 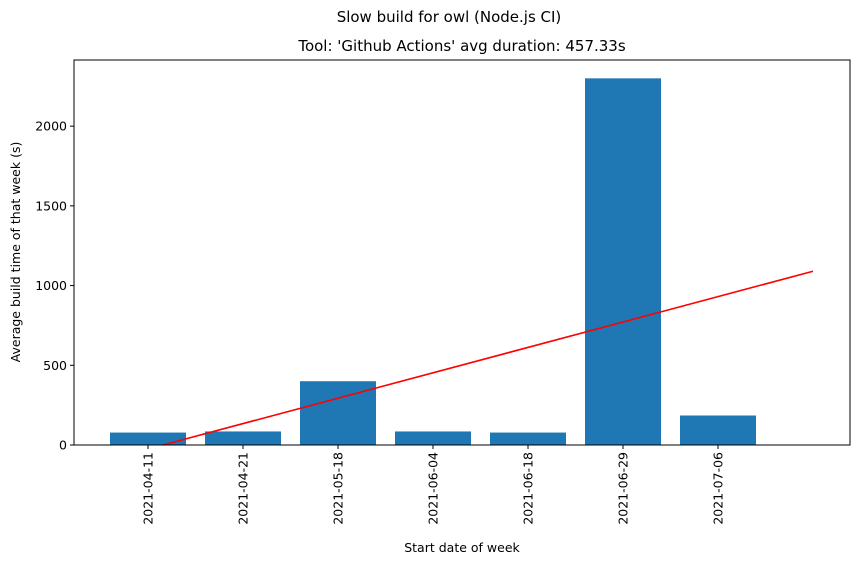 What do you see at coordinates (338, 488) in the screenshot?
I see `x-tick-label: 2021-05-18` at bounding box center [338, 488].